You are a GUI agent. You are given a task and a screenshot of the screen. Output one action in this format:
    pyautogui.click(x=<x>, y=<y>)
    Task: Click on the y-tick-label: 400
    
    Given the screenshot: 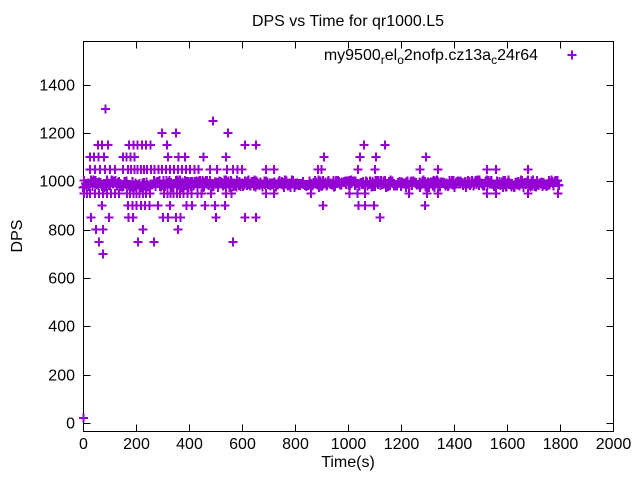 What is the action you would take?
    pyautogui.click(x=61, y=327)
    